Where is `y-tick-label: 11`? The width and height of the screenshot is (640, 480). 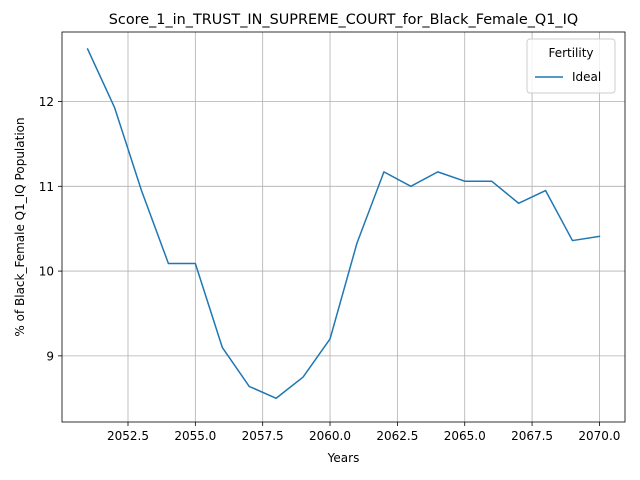 y-tick-label: 11 is located at coordinates (46, 187).